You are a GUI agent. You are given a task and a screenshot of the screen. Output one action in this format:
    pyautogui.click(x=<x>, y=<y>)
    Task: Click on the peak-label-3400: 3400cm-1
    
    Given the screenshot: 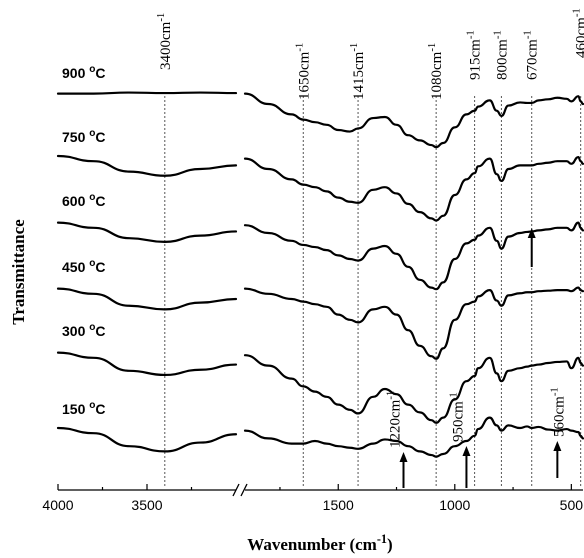 What is the action you would take?
    pyautogui.click(x=164, y=41)
    